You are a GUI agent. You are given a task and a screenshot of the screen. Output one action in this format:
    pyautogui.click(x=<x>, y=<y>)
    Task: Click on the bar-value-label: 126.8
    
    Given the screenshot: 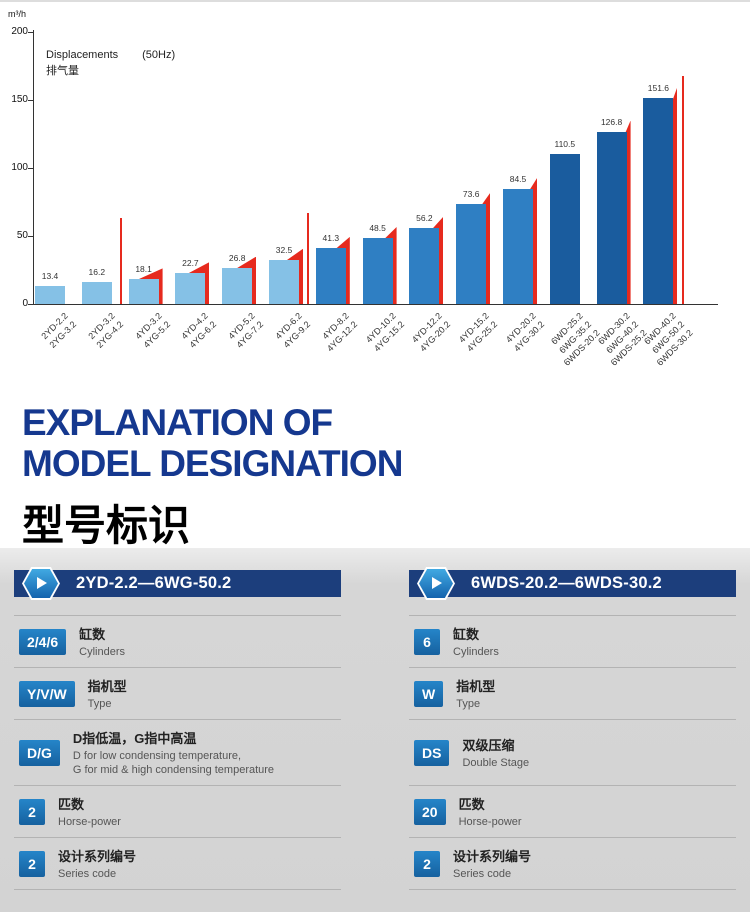 What is the action you would take?
    pyautogui.click(x=611, y=121)
    